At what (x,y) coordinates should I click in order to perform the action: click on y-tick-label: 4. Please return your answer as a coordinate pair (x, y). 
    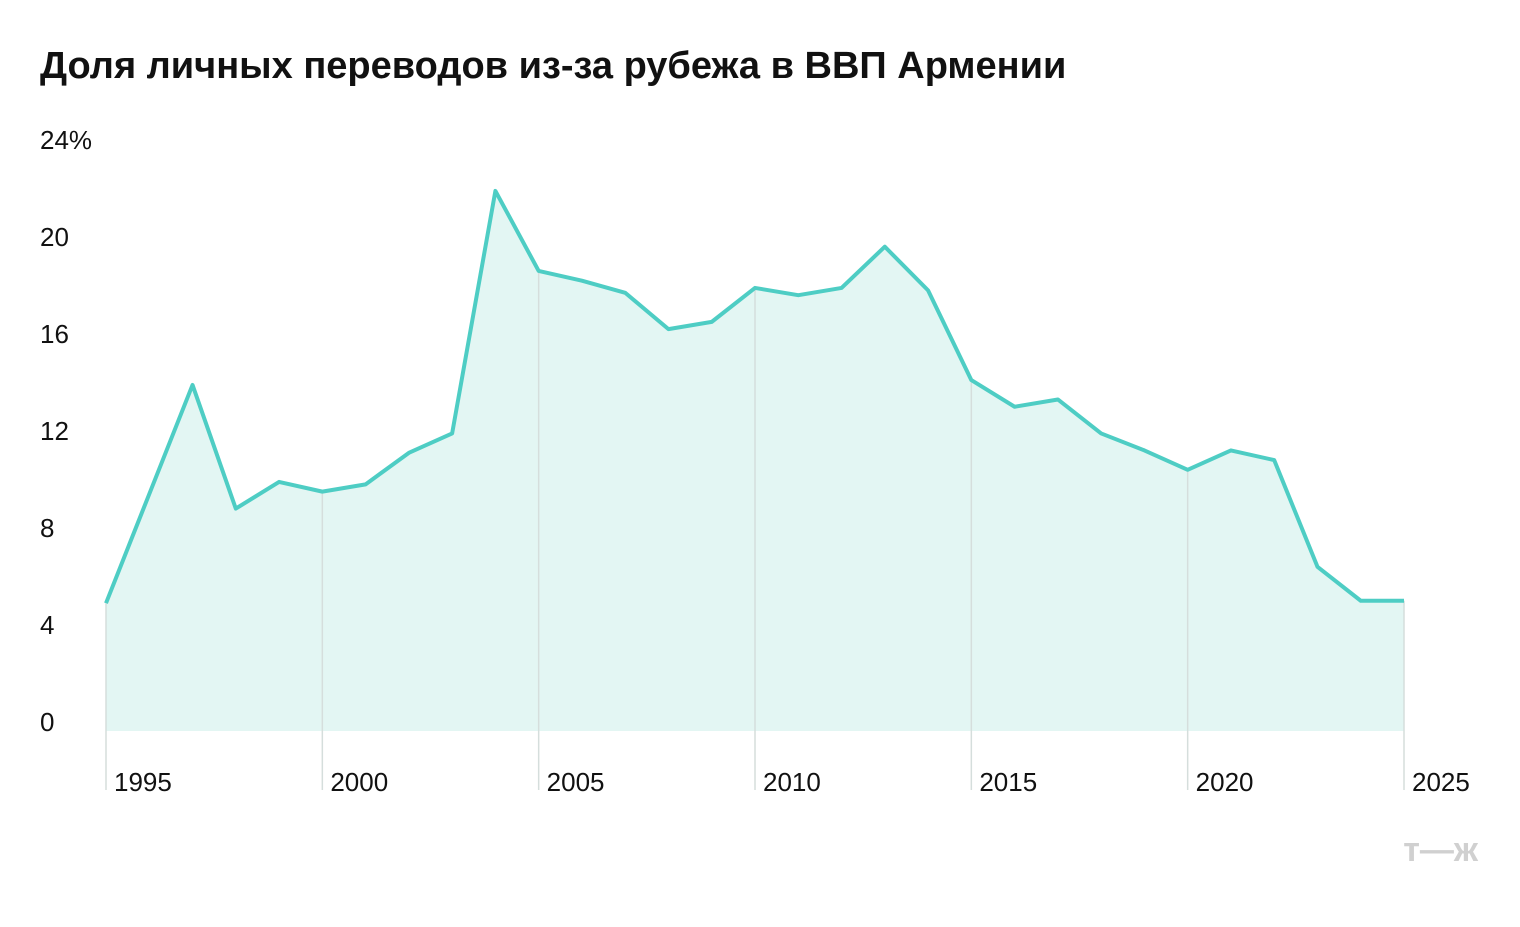
    Looking at the image, I should click on (47, 625).